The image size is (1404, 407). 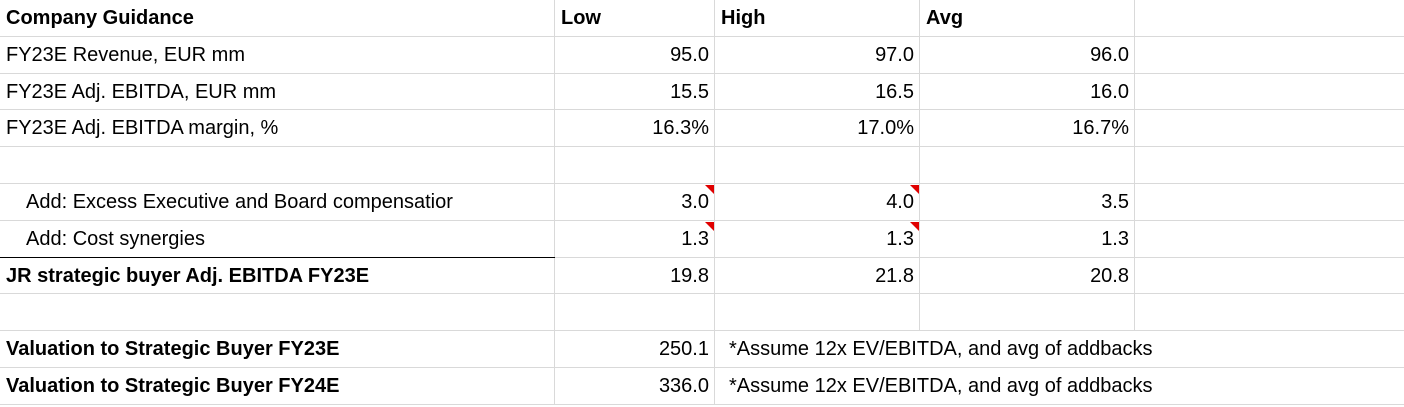 What do you see at coordinates (900, 202) in the screenshot?
I see `cell-value: 4.0` at bounding box center [900, 202].